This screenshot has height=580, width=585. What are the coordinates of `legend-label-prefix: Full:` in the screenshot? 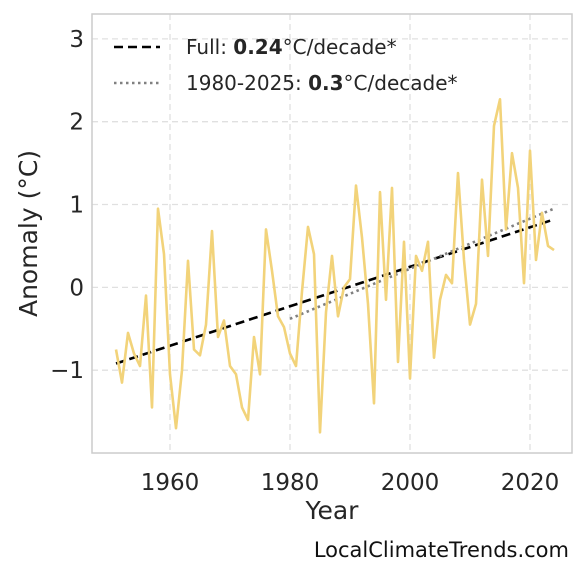 It's located at (209, 47).